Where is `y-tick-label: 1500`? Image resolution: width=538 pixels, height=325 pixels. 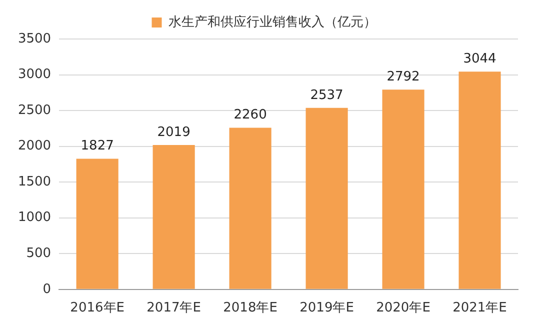 y-tick-label: 1500 is located at coordinates (35, 182).